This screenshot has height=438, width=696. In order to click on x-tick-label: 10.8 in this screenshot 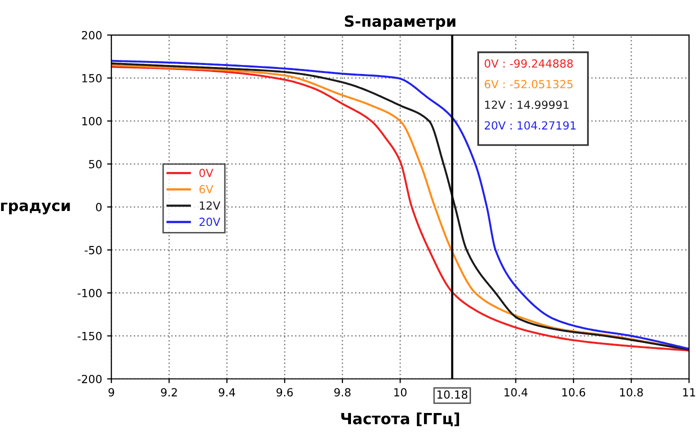, I will do `click(631, 392)`.